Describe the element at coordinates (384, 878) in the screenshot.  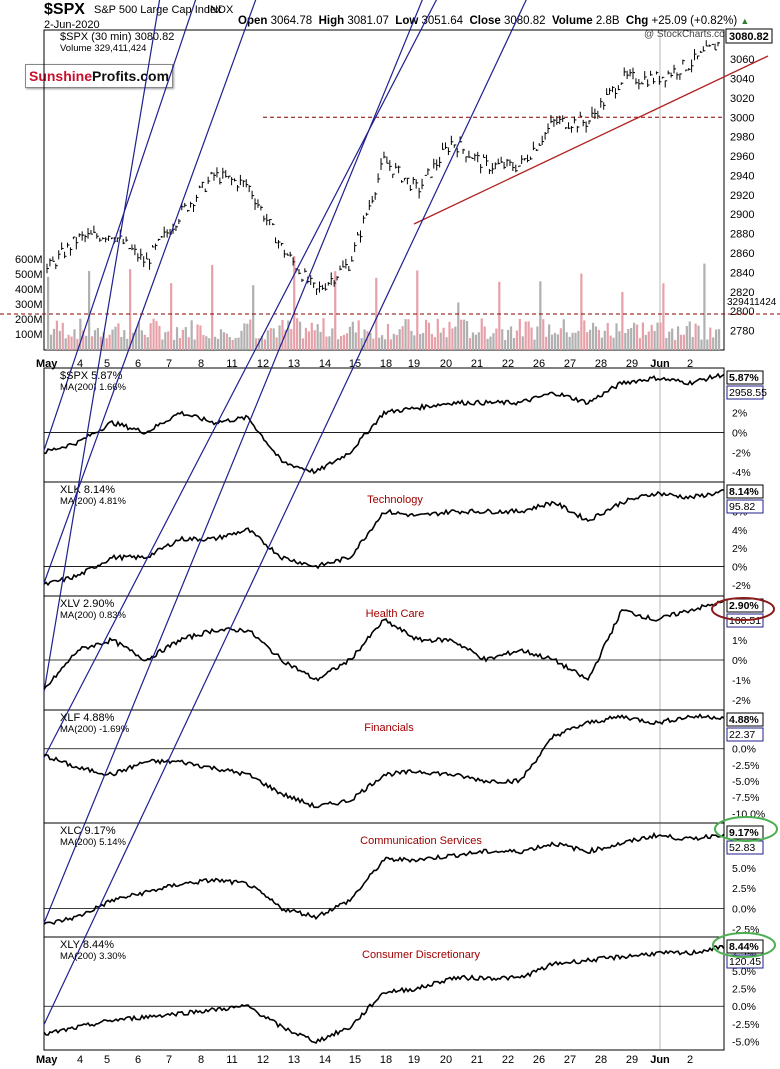
I see `panel-5-performance-line` at that location.